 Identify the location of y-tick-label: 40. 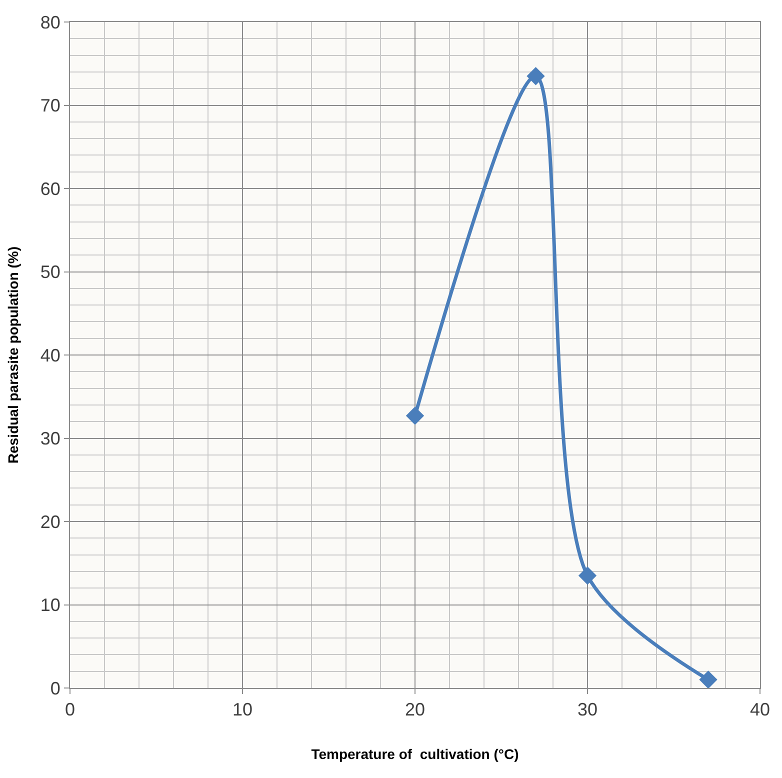
(50, 355).